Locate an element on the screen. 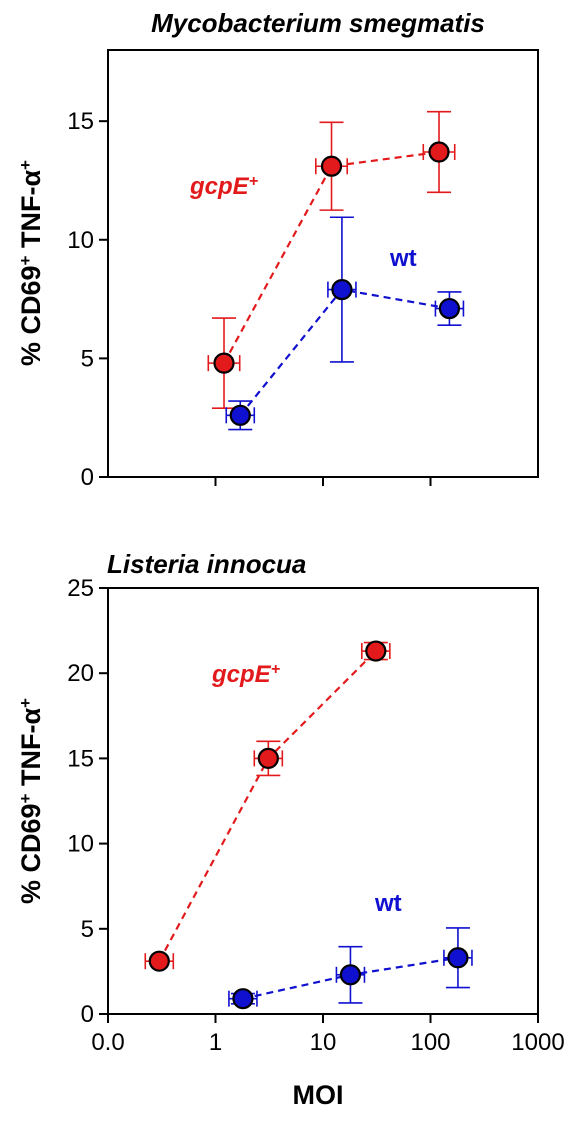 The height and width of the screenshot is (1121, 576). series-group is located at coordinates (336, 270).